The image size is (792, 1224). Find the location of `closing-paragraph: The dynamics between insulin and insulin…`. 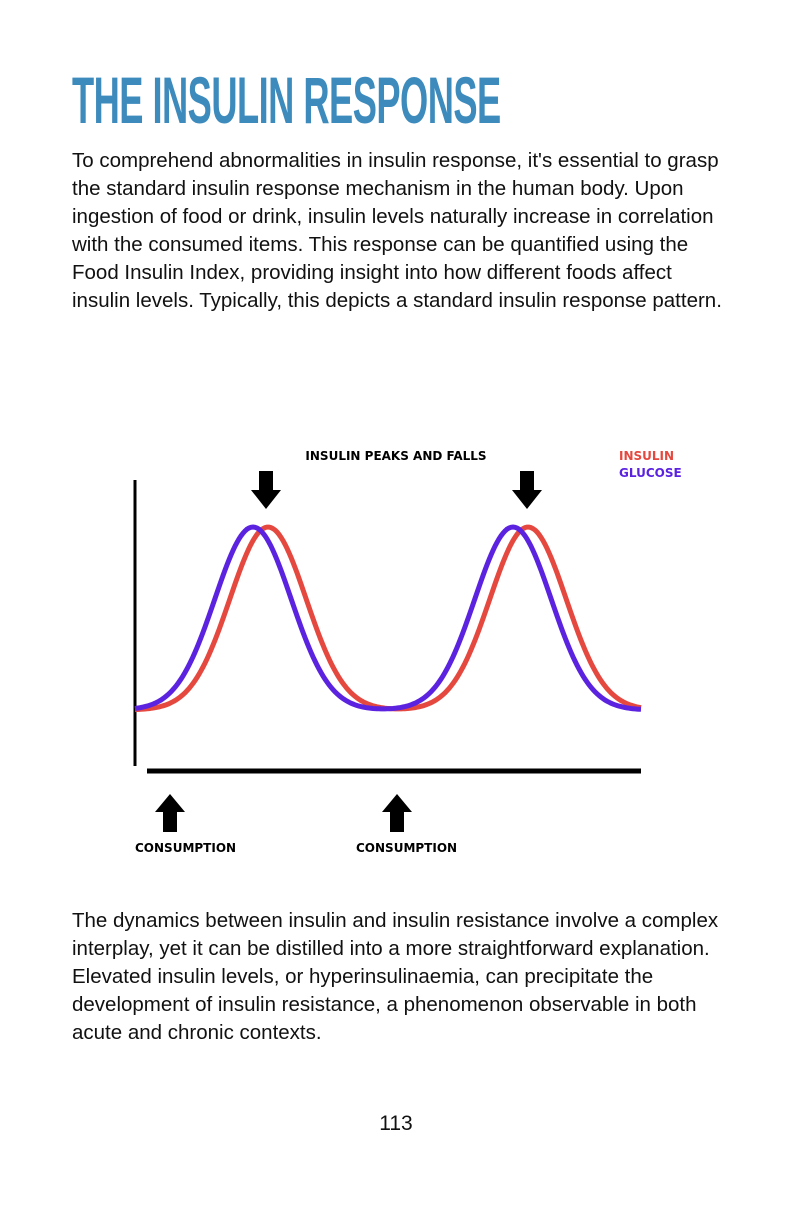

closing-paragraph: The dynamics between insulin and insulin… is located at coordinates (395, 976).